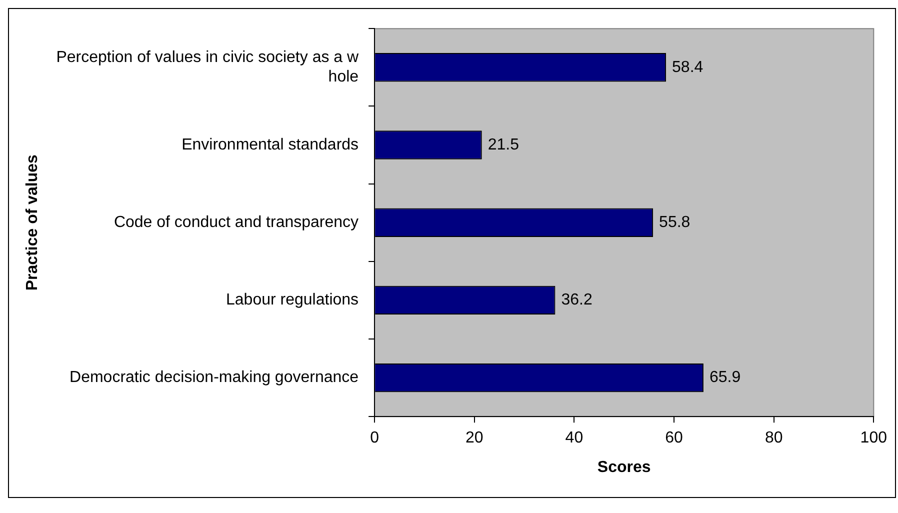 The height and width of the screenshot is (513, 898). Describe the element at coordinates (33, 222) in the screenshot. I see `y-axis-title: Practice of values` at that location.